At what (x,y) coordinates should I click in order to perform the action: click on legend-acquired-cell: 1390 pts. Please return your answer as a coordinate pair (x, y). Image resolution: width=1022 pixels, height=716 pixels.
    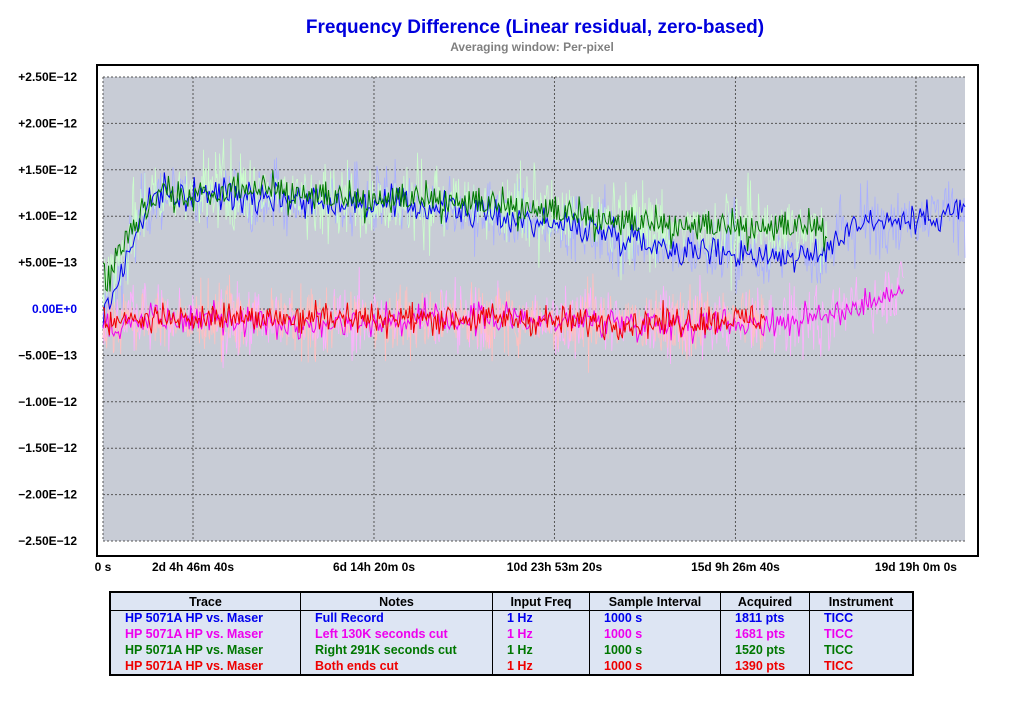
    Looking at the image, I should click on (765, 666).